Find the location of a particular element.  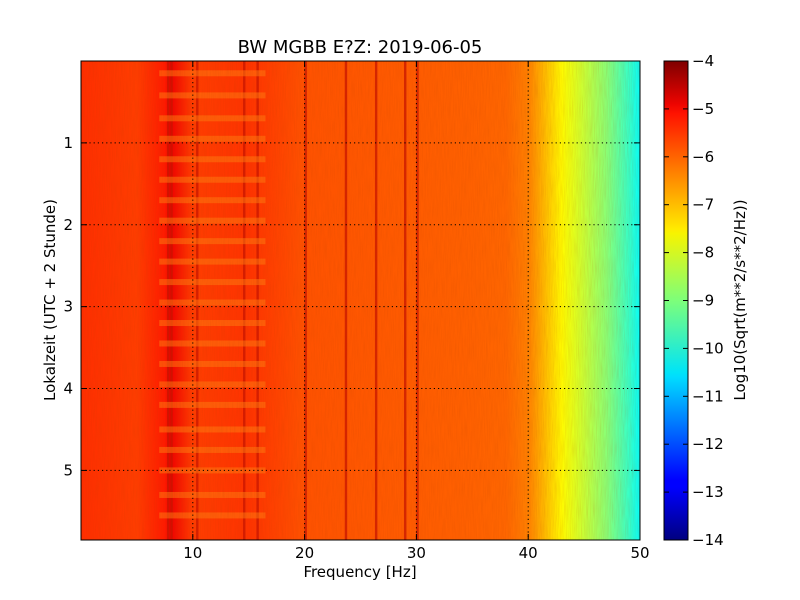

colorbar-tick-label: −8 is located at coordinates (703, 253).